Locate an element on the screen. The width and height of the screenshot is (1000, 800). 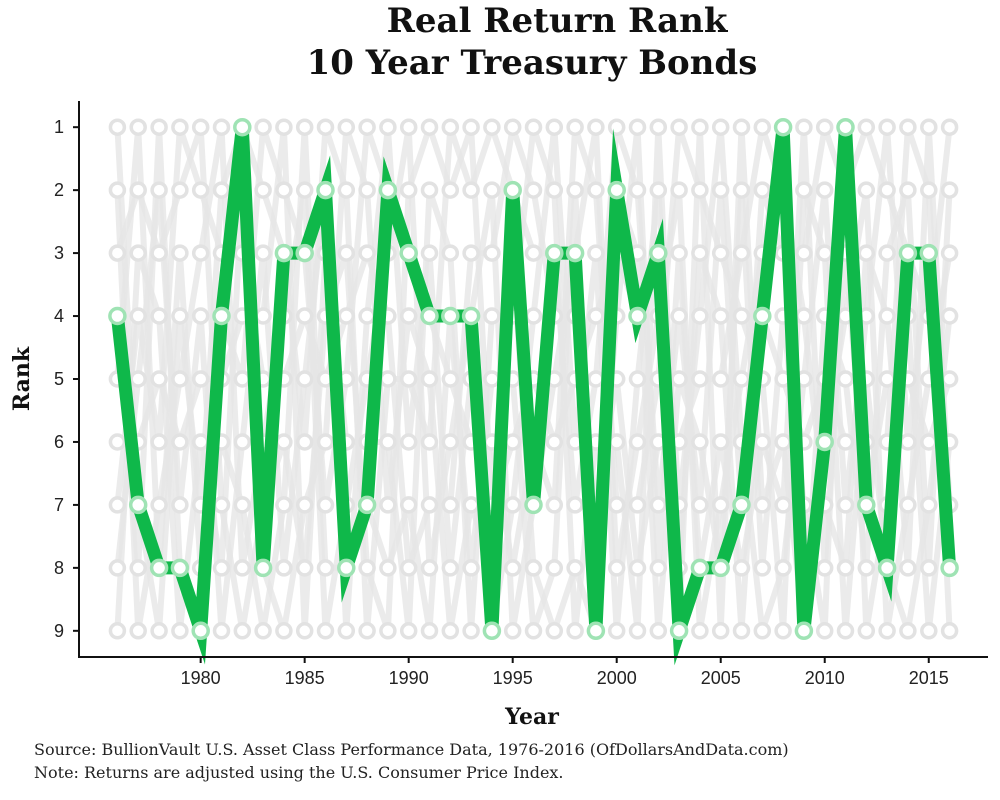
x-tick-label: 1985 is located at coordinates (305, 678).